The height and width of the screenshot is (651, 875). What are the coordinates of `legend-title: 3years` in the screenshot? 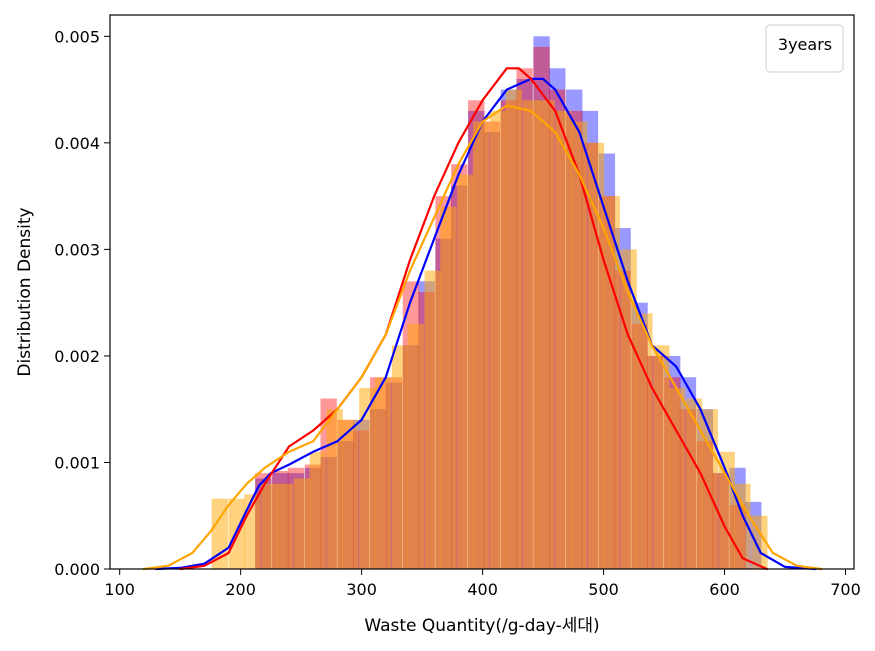 It's located at (805, 44).